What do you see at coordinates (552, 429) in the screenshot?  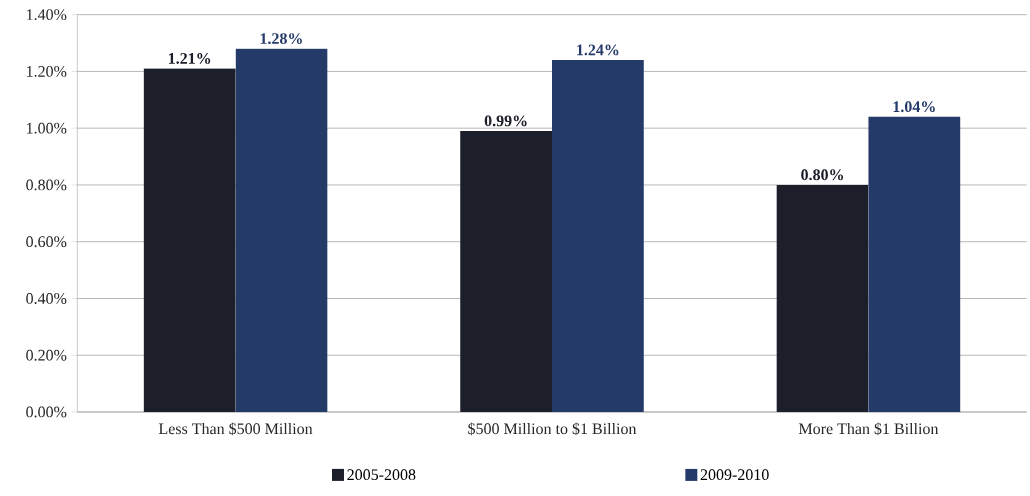 I see `x-tick-label: $500 Million to $1 Billion` at bounding box center [552, 429].